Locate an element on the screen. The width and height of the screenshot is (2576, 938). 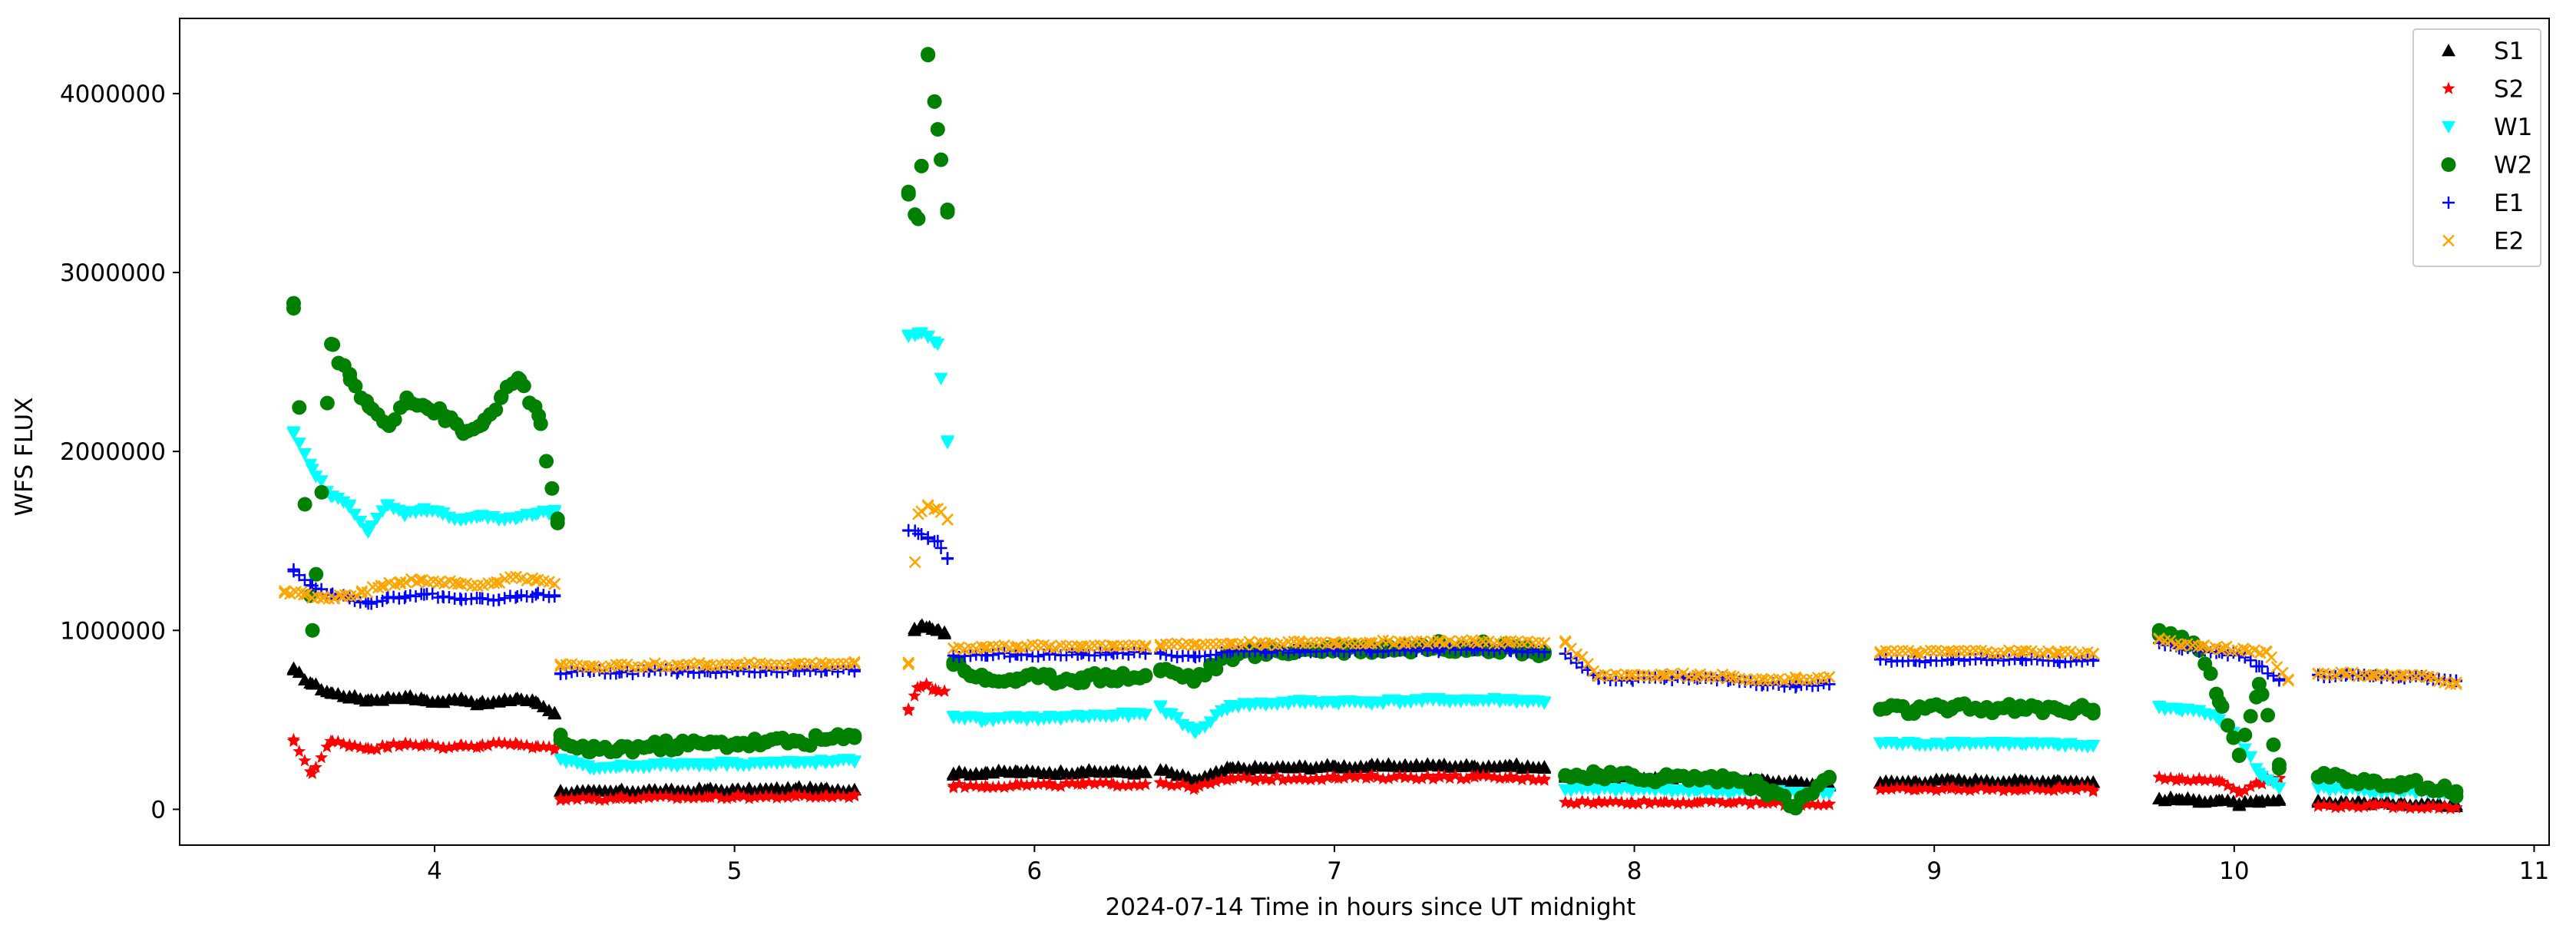
legend-marker-E2 is located at coordinates (2448, 240).